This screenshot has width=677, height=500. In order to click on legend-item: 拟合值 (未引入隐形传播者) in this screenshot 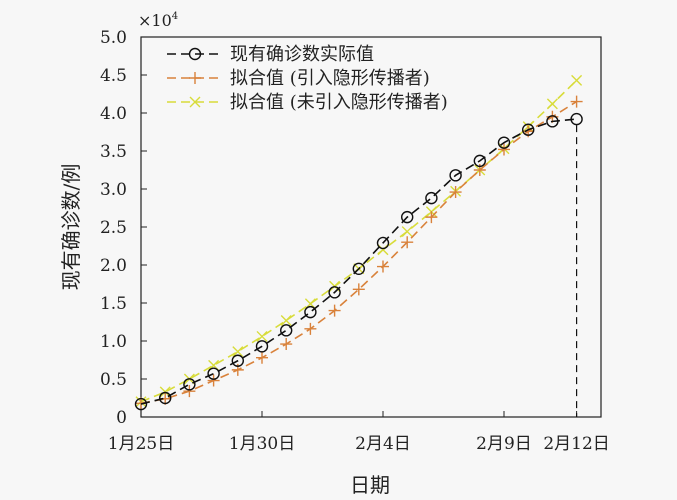, I will do `click(307, 102)`.